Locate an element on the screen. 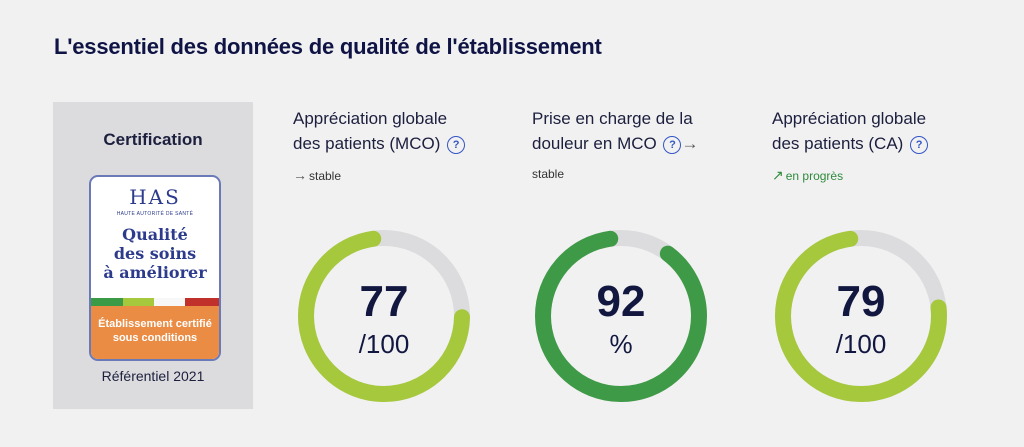 This screenshot has width=1024, height=447. score-gauge: 77 /100 is located at coordinates (384, 316).